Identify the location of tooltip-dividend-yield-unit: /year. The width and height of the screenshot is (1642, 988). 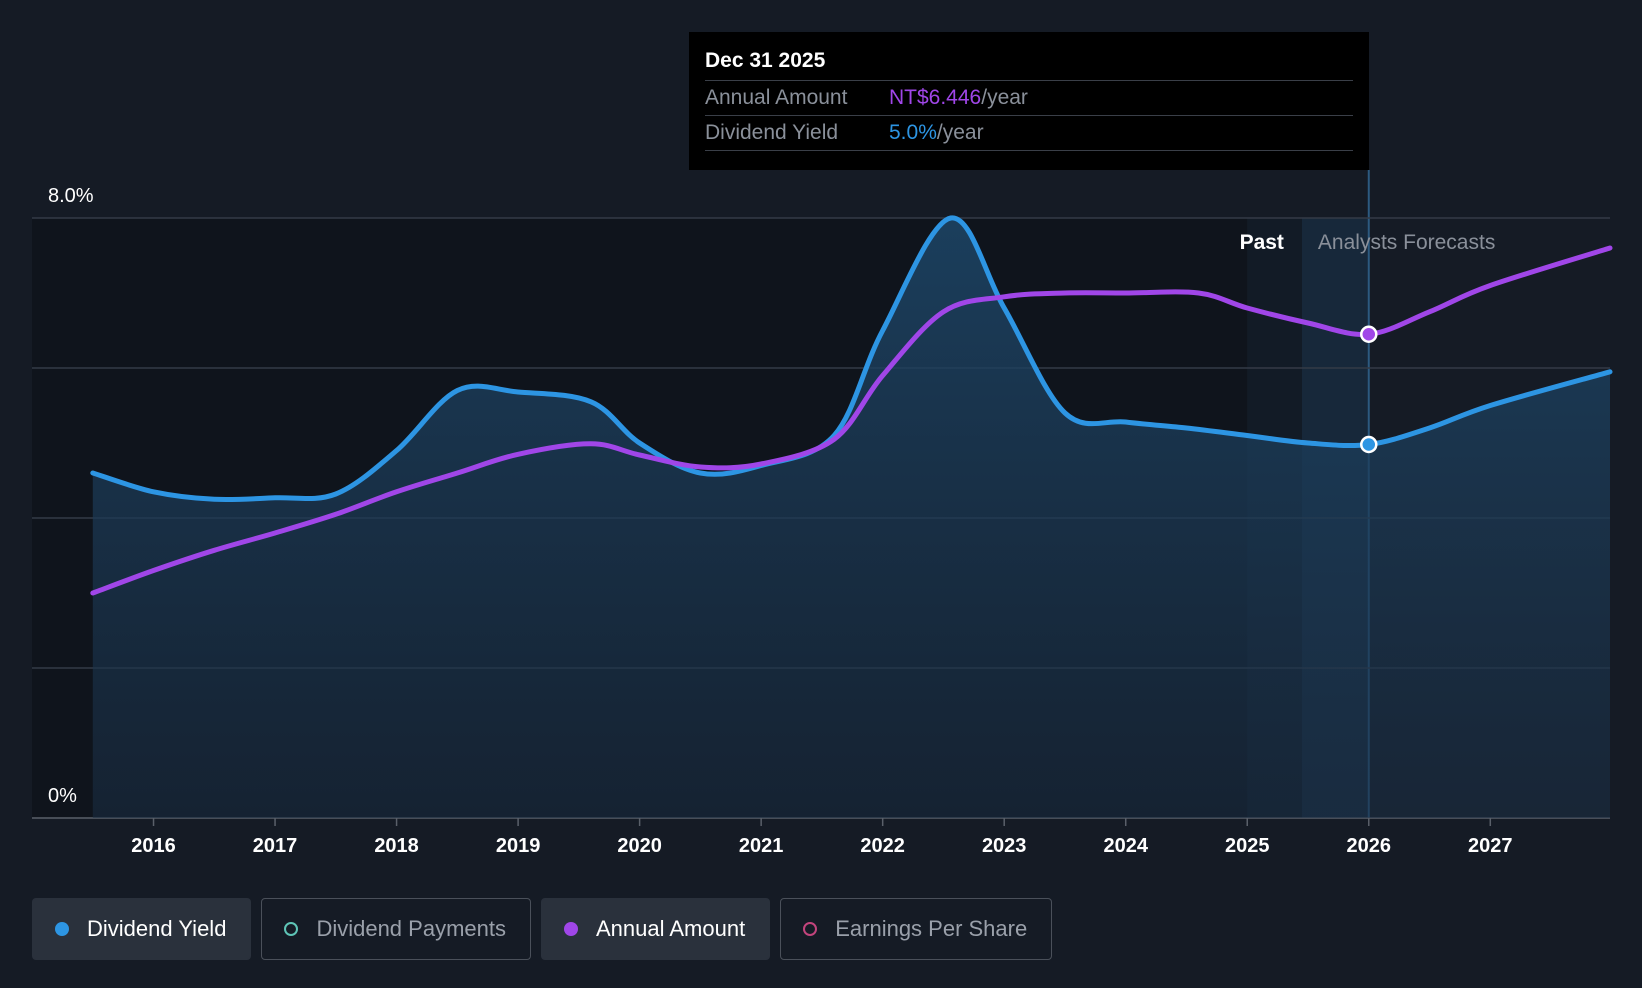
(960, 132).